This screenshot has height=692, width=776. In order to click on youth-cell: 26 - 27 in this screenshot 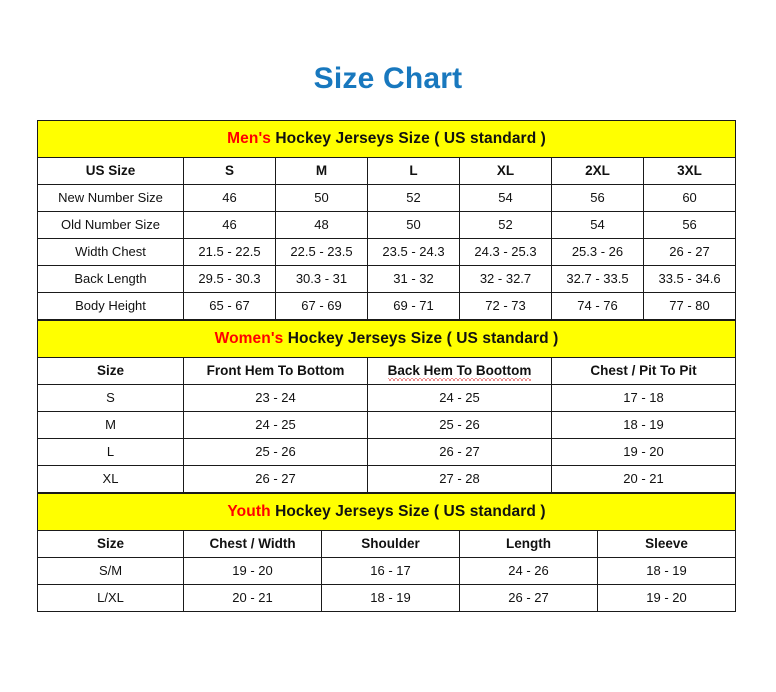, I will do `click(528, 598)`.